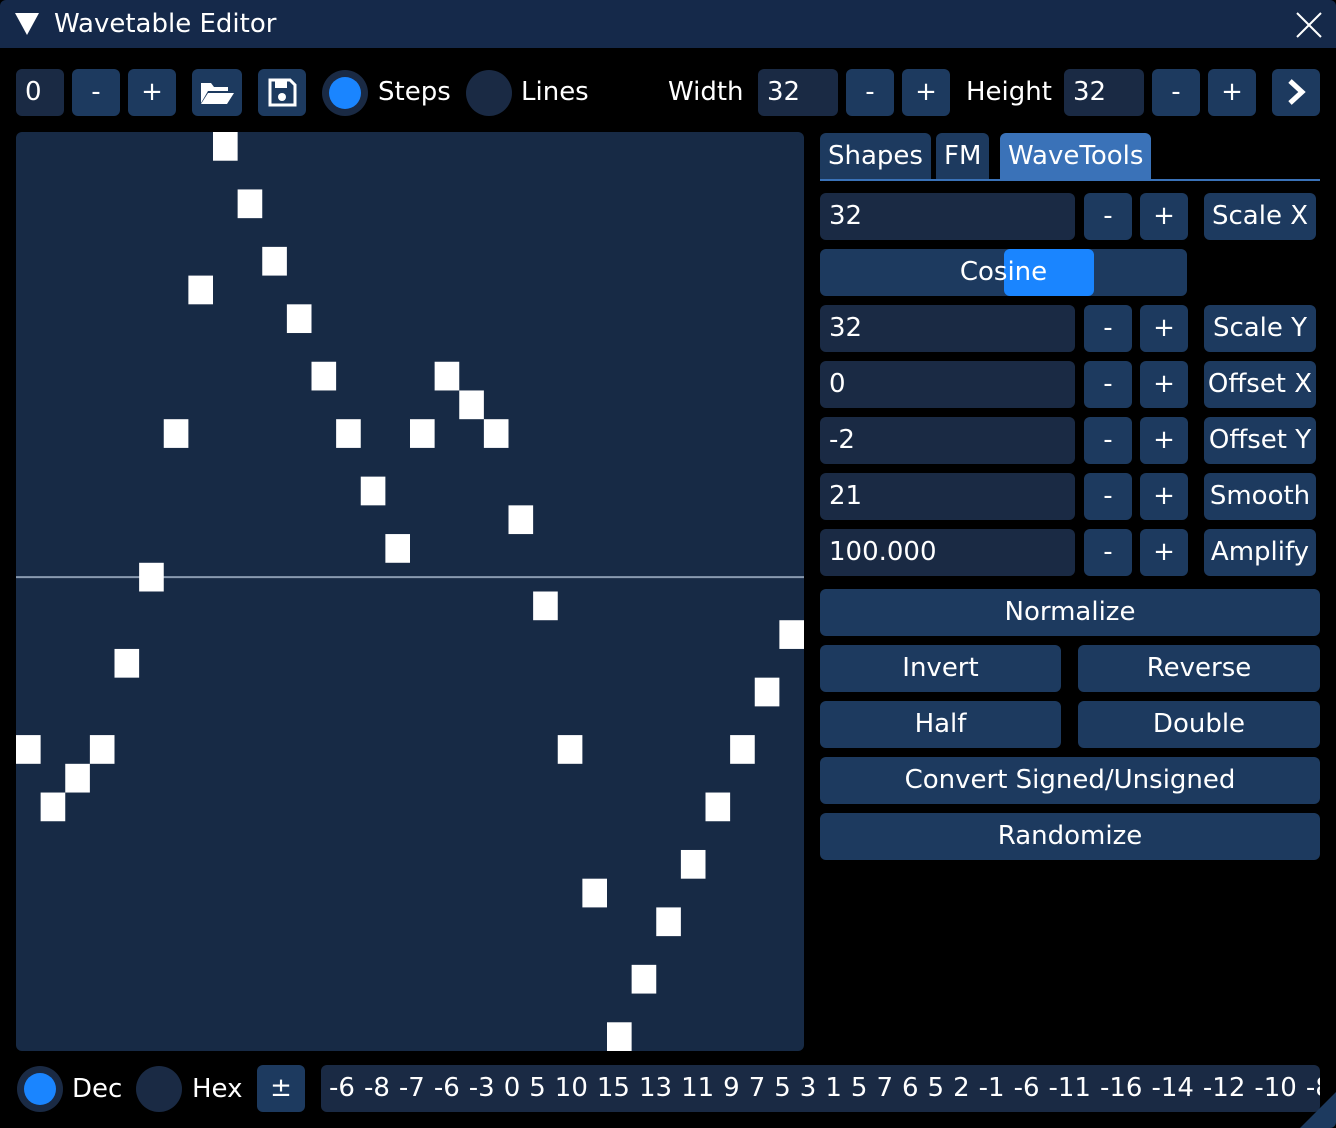 This screenshot has height=1128, width=1336. What do you see at coordinates (947, 552) in the screenshot?
I see `tool-field: 100.000` at bounding box center [947, 552].